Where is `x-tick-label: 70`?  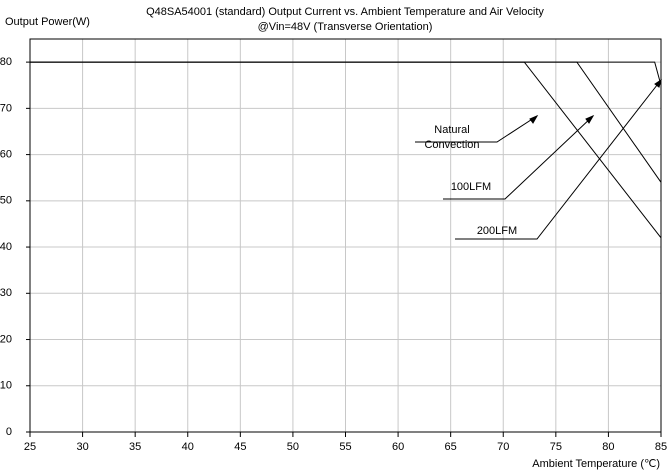
x-tick-label: 70 is located at coordinates (503, 447).